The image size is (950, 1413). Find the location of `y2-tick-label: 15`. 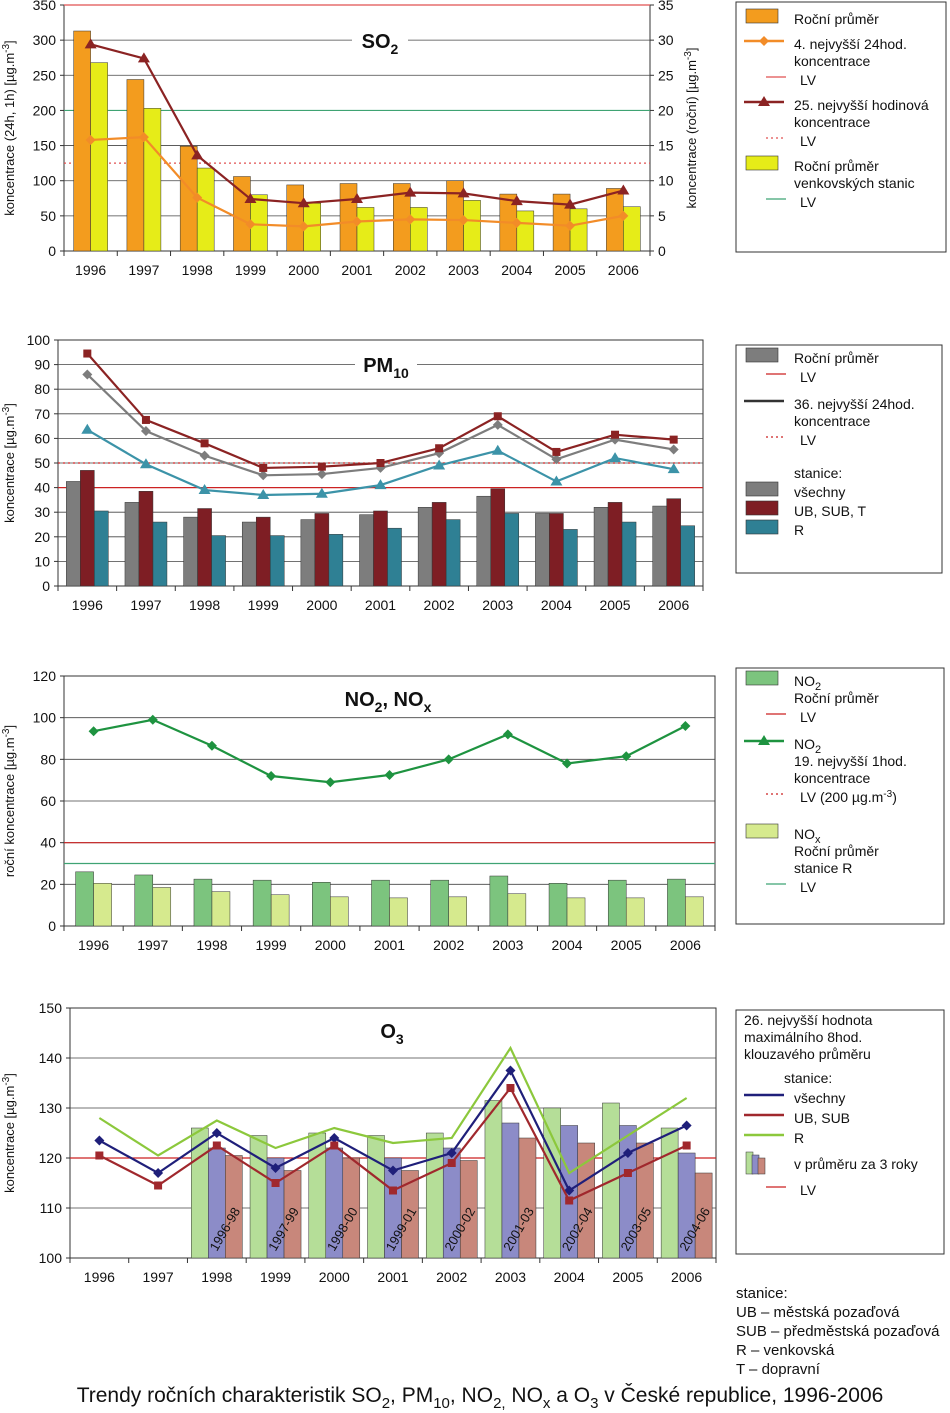

y2-tick-label: 15 is located at coordinates (666, 146).